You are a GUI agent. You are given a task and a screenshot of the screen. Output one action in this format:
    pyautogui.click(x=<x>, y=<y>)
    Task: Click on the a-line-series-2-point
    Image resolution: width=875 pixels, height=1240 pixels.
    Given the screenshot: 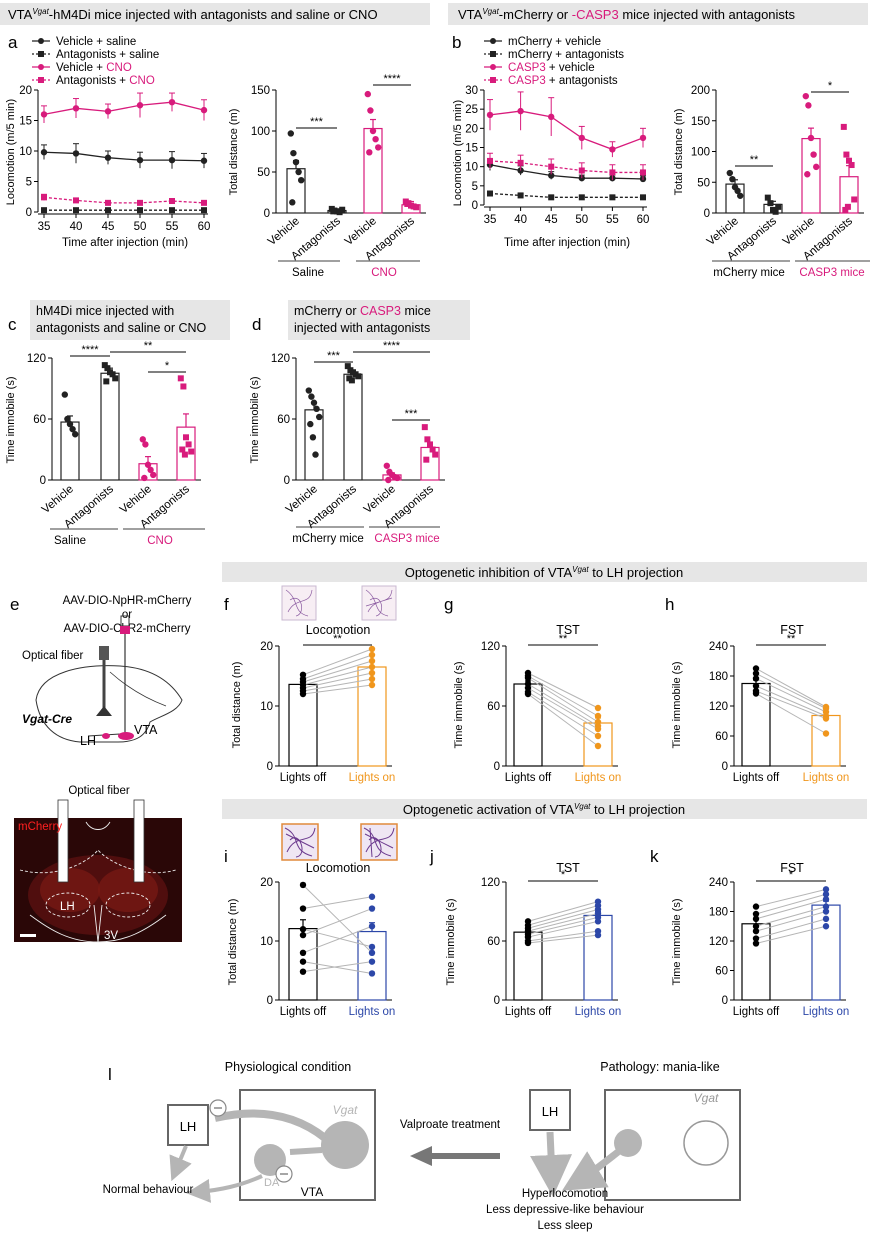 What is the action you would take?
    pyautogui.click(x=76, y=210)
    